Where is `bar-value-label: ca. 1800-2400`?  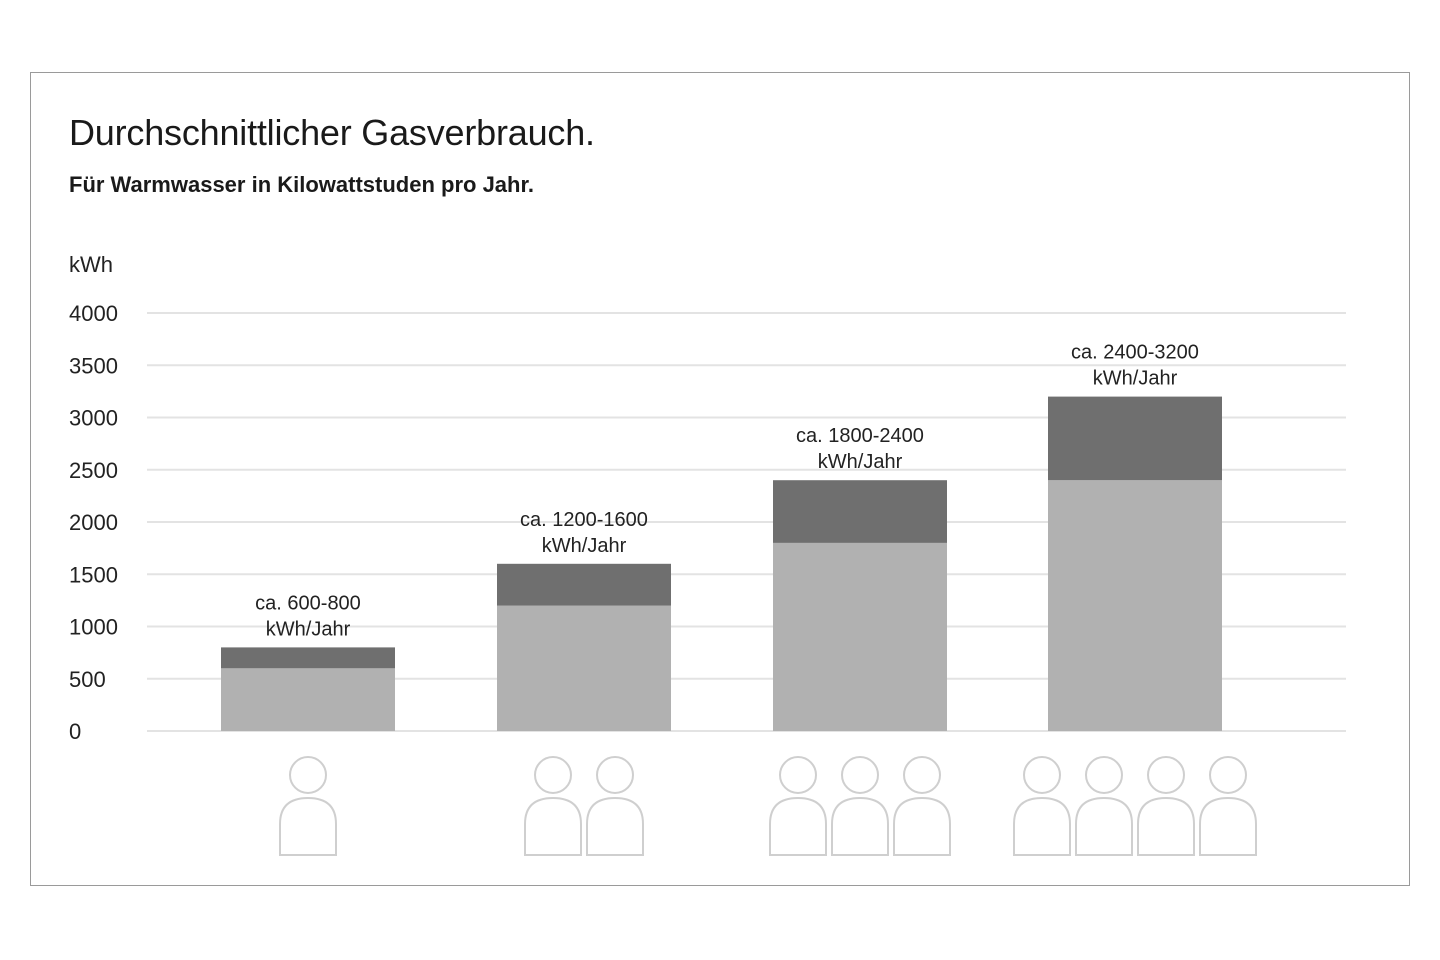
bar-value-label: ca. 1800-2400 is located at coordinates (860, 436).